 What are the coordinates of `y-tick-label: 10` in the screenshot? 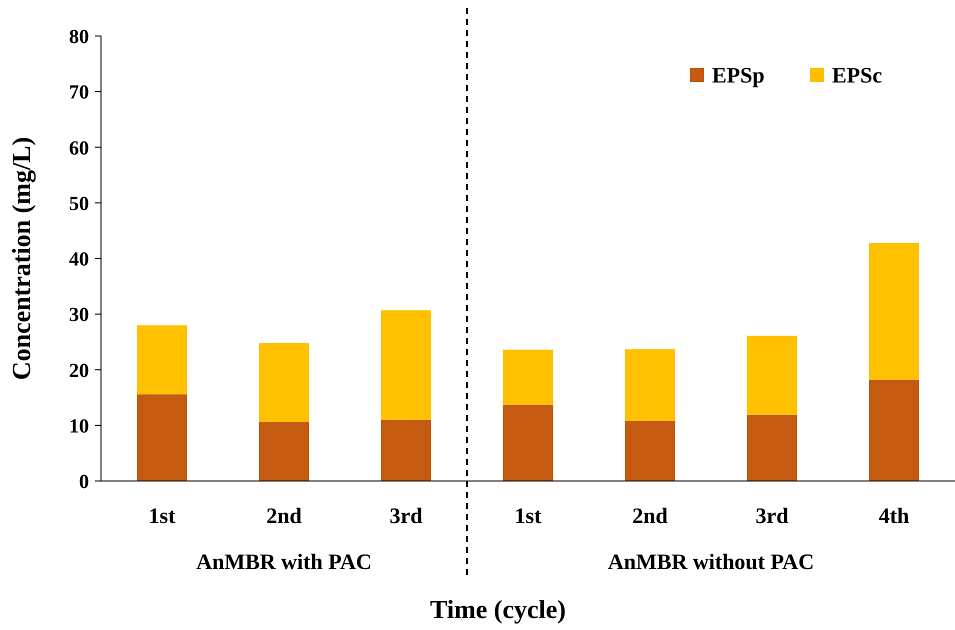 It's located at (79, 426).